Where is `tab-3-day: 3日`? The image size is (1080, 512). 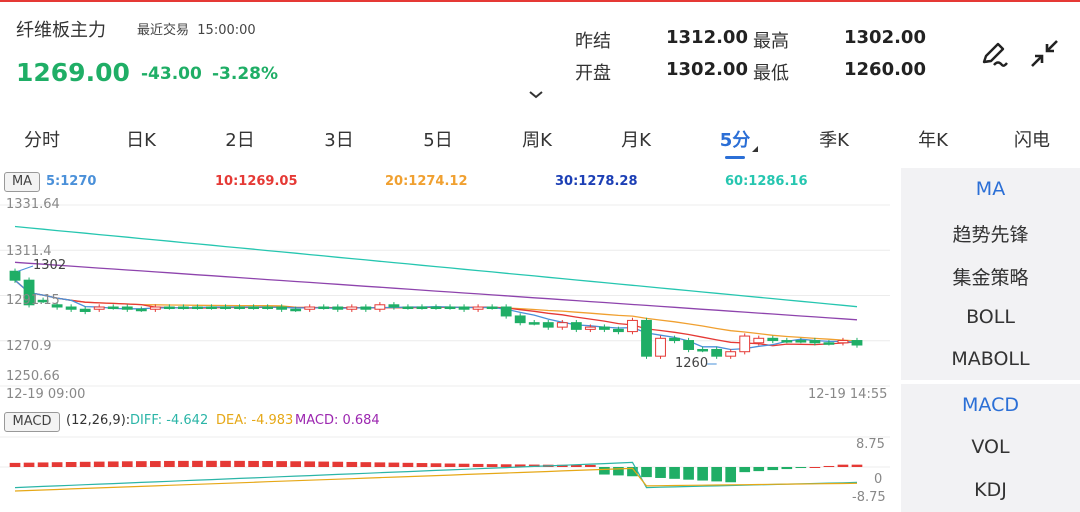 tab-3-day: 3日 is located at coordinates (339, 140).